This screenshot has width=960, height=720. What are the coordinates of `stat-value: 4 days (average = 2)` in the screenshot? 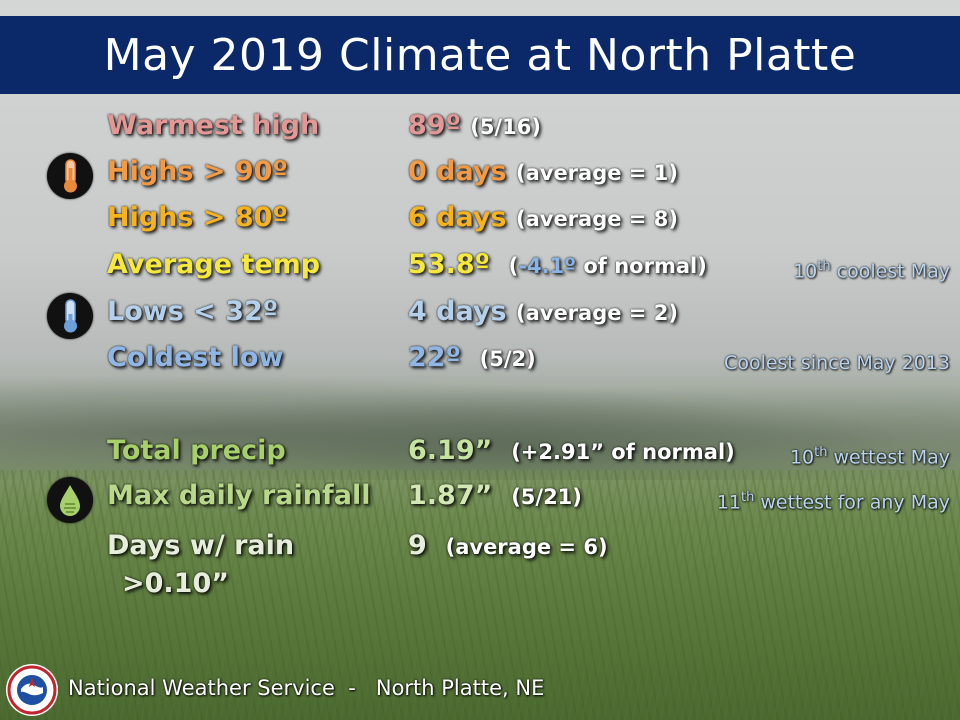 It's located at (543, 311).